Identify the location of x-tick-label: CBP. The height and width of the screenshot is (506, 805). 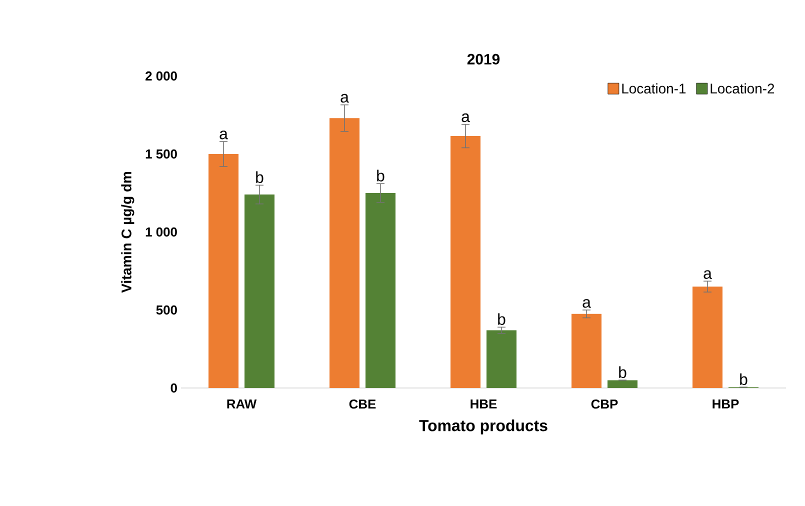
(604, 404).